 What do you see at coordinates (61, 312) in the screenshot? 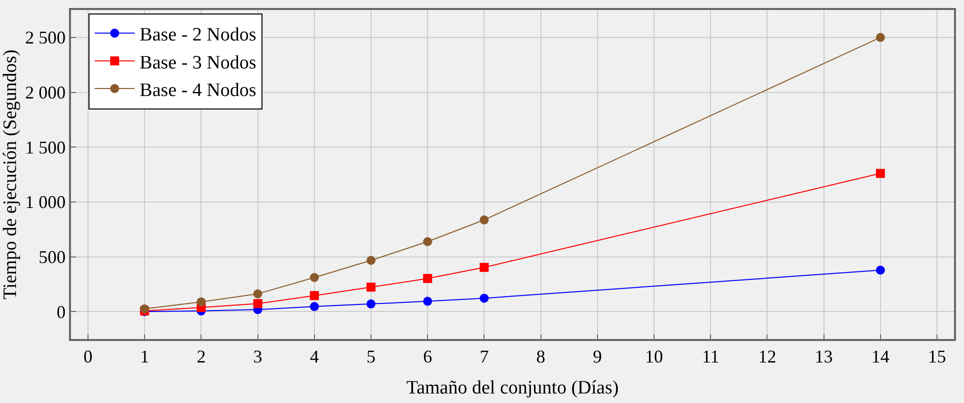
I see `y-tick-label: 0` at bounding box center [61, 312].